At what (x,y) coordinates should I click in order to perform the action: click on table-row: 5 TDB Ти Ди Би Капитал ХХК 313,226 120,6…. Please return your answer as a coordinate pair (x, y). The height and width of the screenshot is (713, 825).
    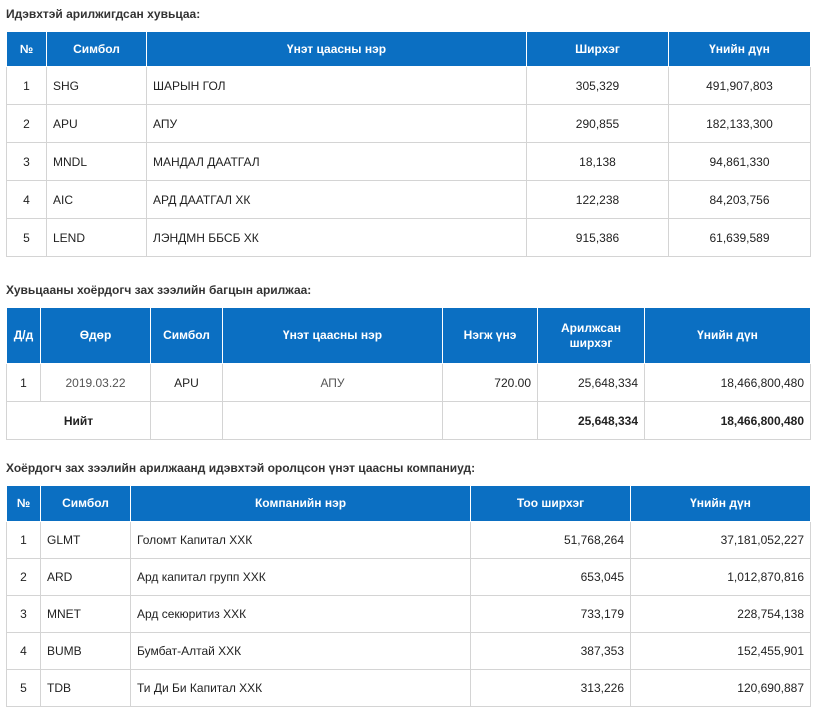
    Looking at the image, I should click on (408, 688).